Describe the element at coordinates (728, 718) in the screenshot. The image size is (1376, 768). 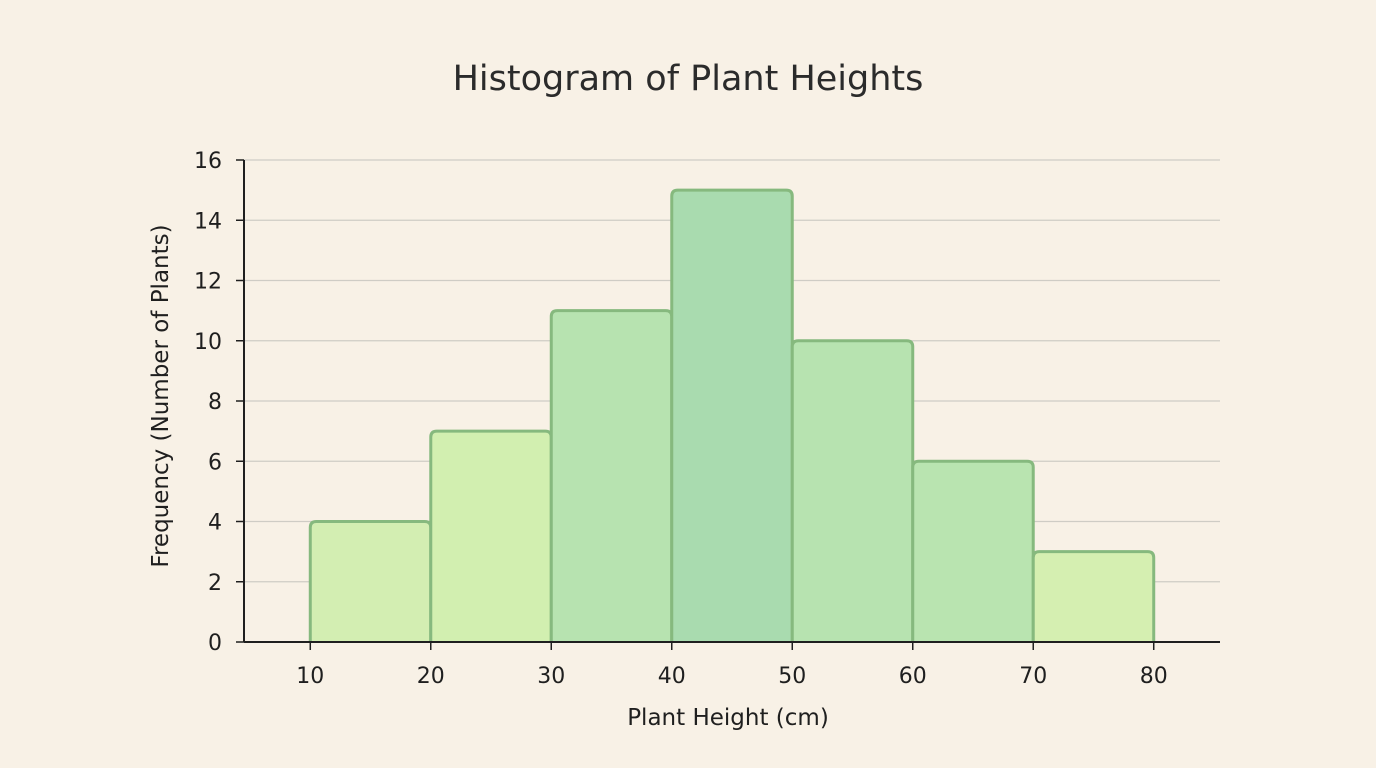
I see `x-axis-label: Plant Height (cm)` at that location.